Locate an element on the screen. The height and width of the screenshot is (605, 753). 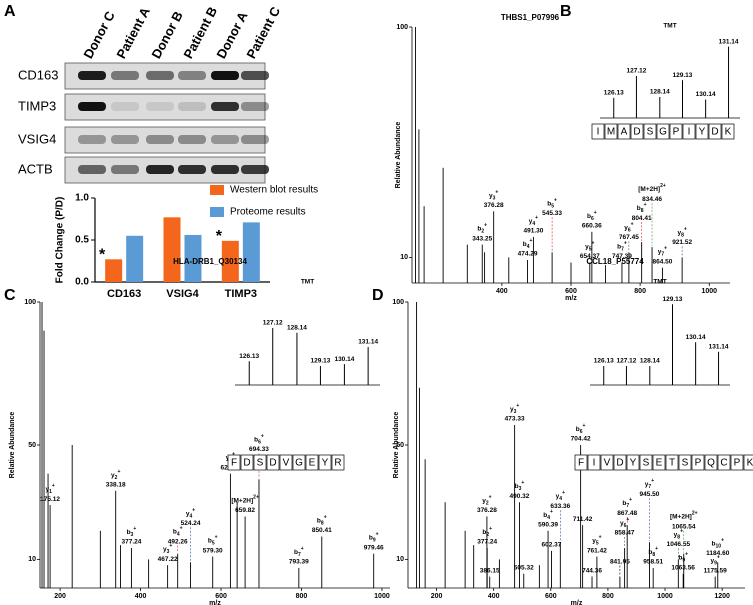
mz-label: 602.37 is located at coordinates (552, 545).